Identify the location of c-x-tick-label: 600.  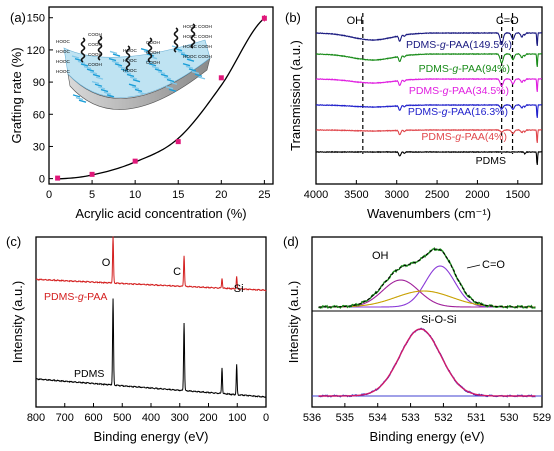
(93, 418).